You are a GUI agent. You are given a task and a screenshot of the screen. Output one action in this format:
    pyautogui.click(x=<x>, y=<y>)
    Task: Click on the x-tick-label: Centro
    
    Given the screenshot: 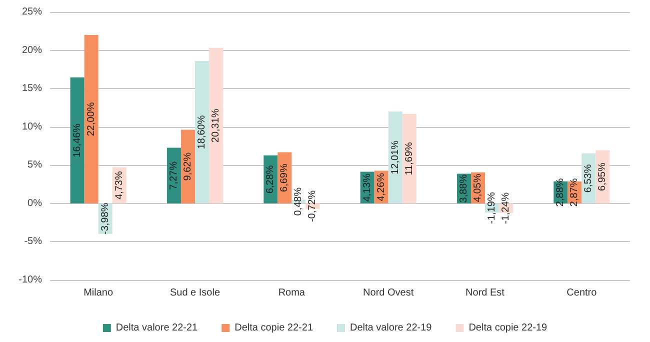 What is the action you would take?
    pyautogui.click(x=582, y=293)
    